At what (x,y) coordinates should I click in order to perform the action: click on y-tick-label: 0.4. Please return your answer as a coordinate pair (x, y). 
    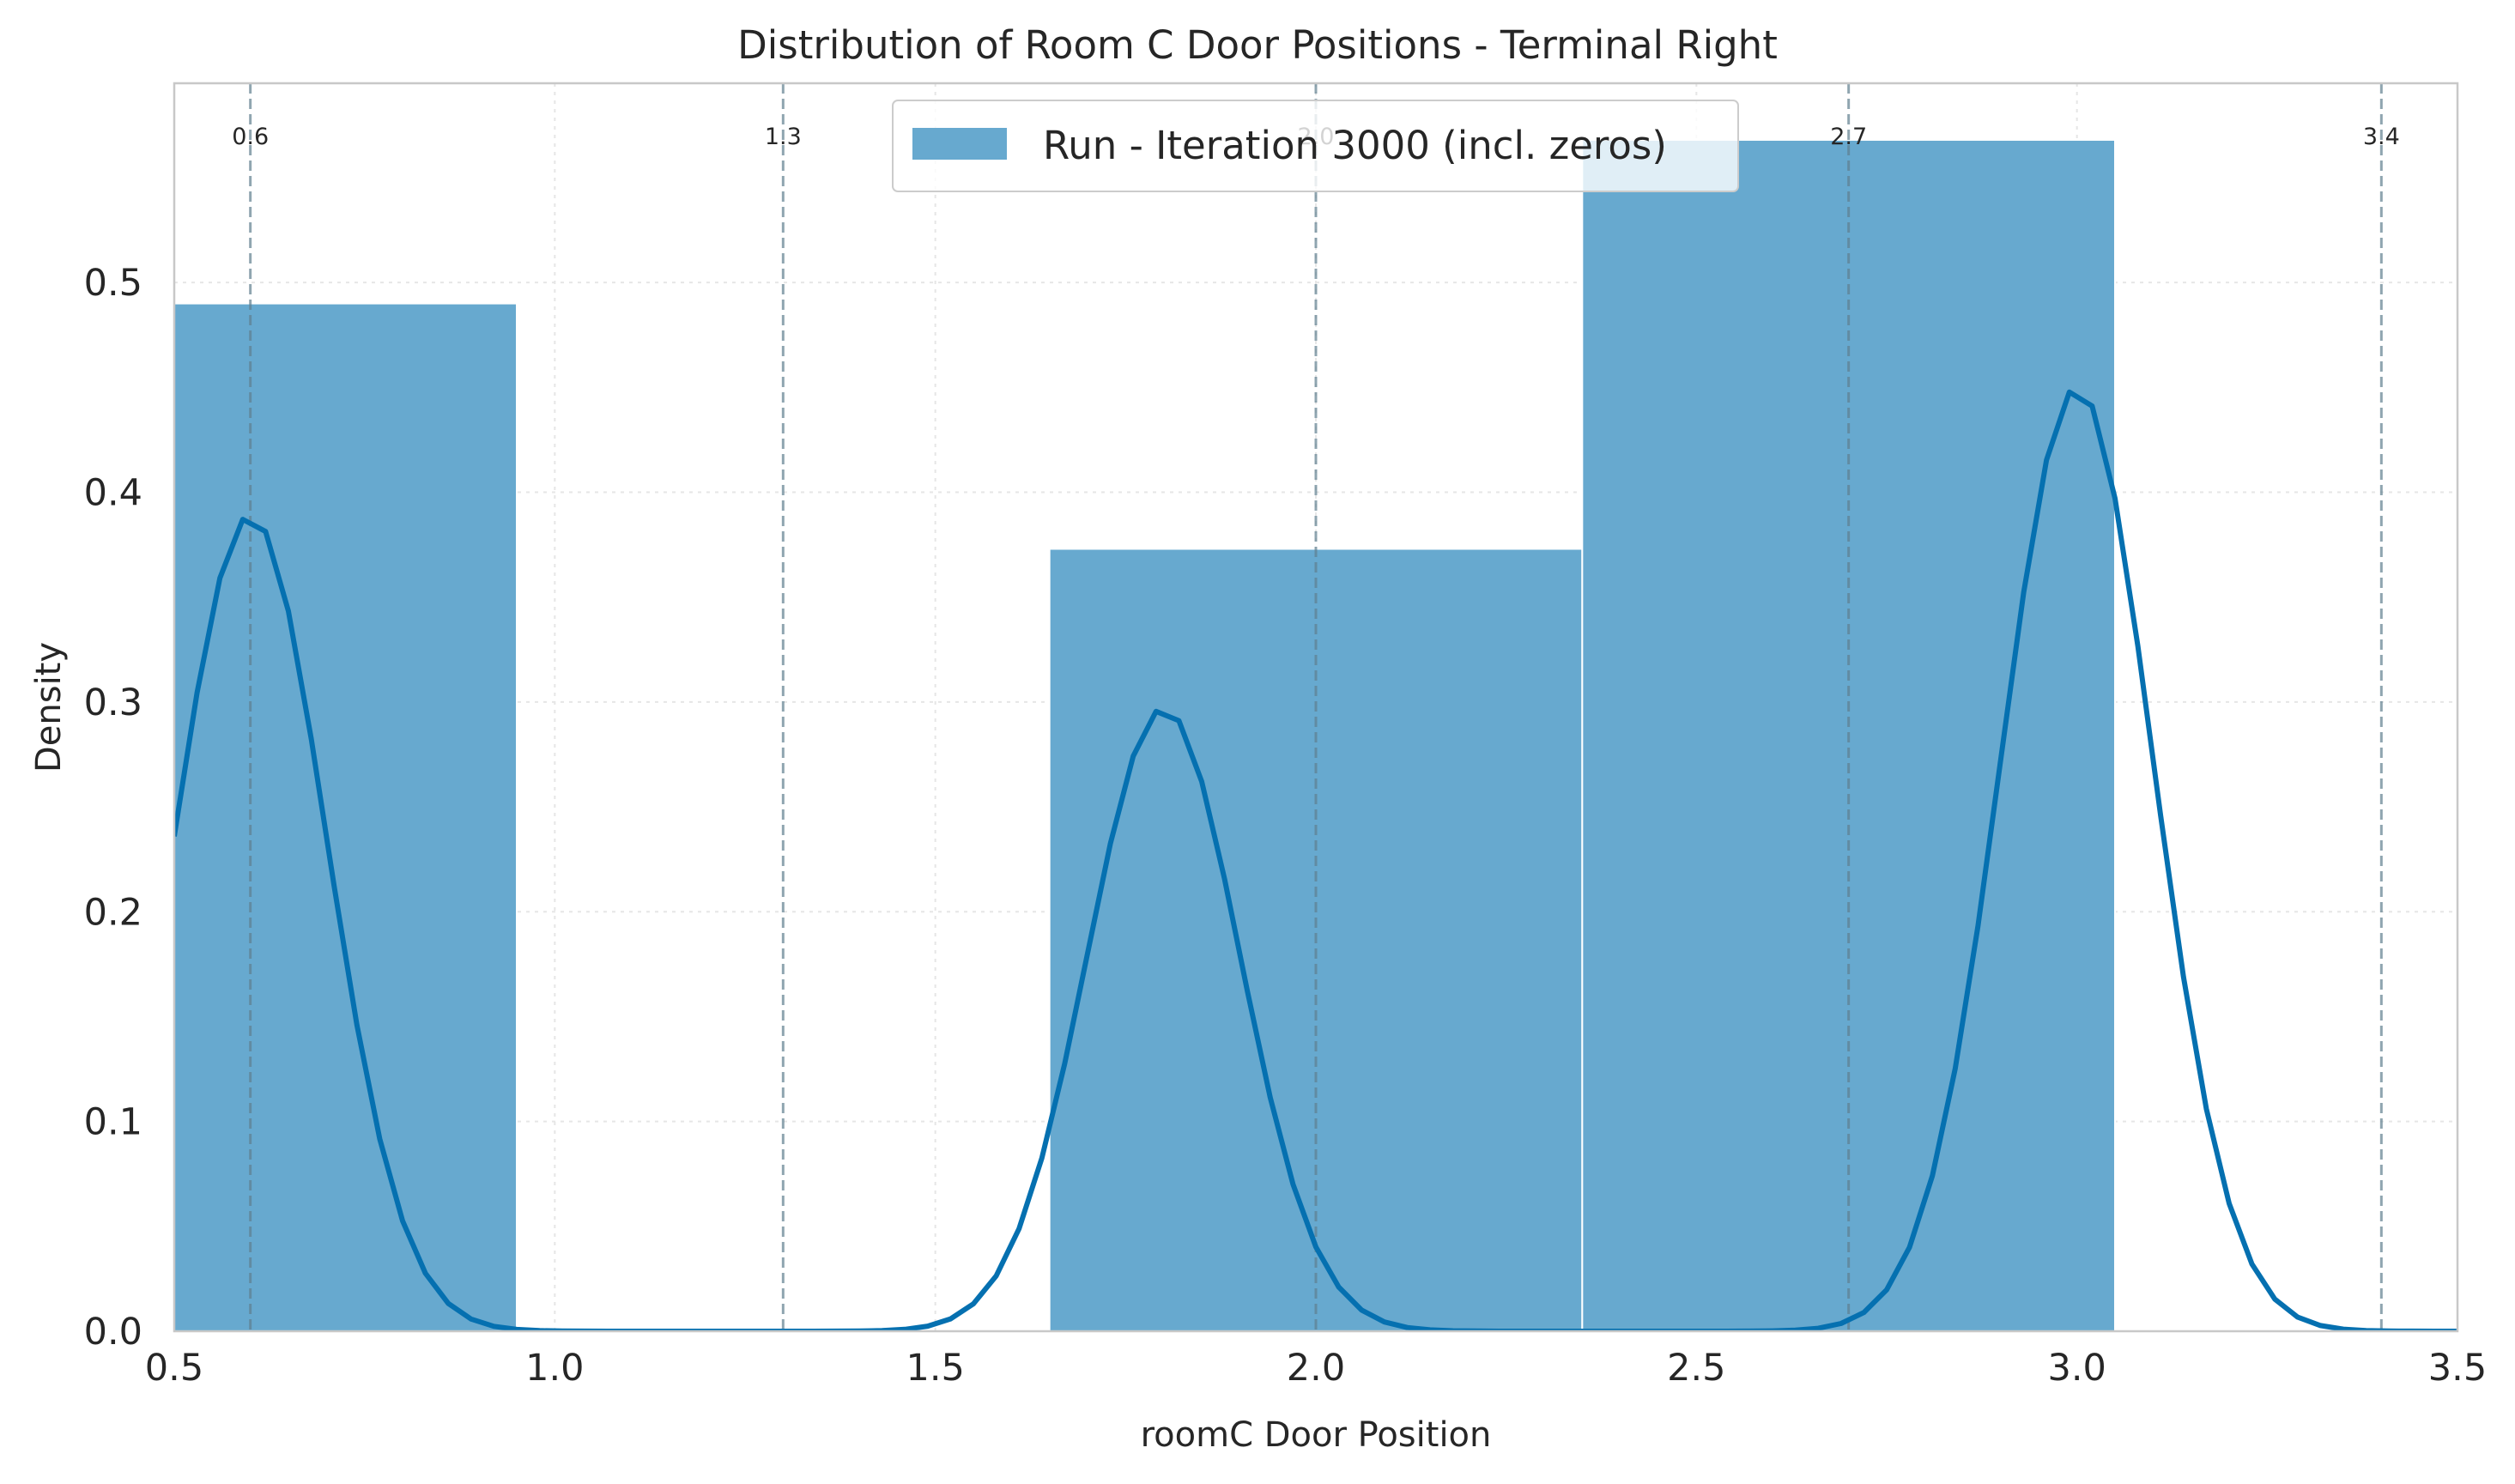
    Looking at the image, I should click on (113, 493).